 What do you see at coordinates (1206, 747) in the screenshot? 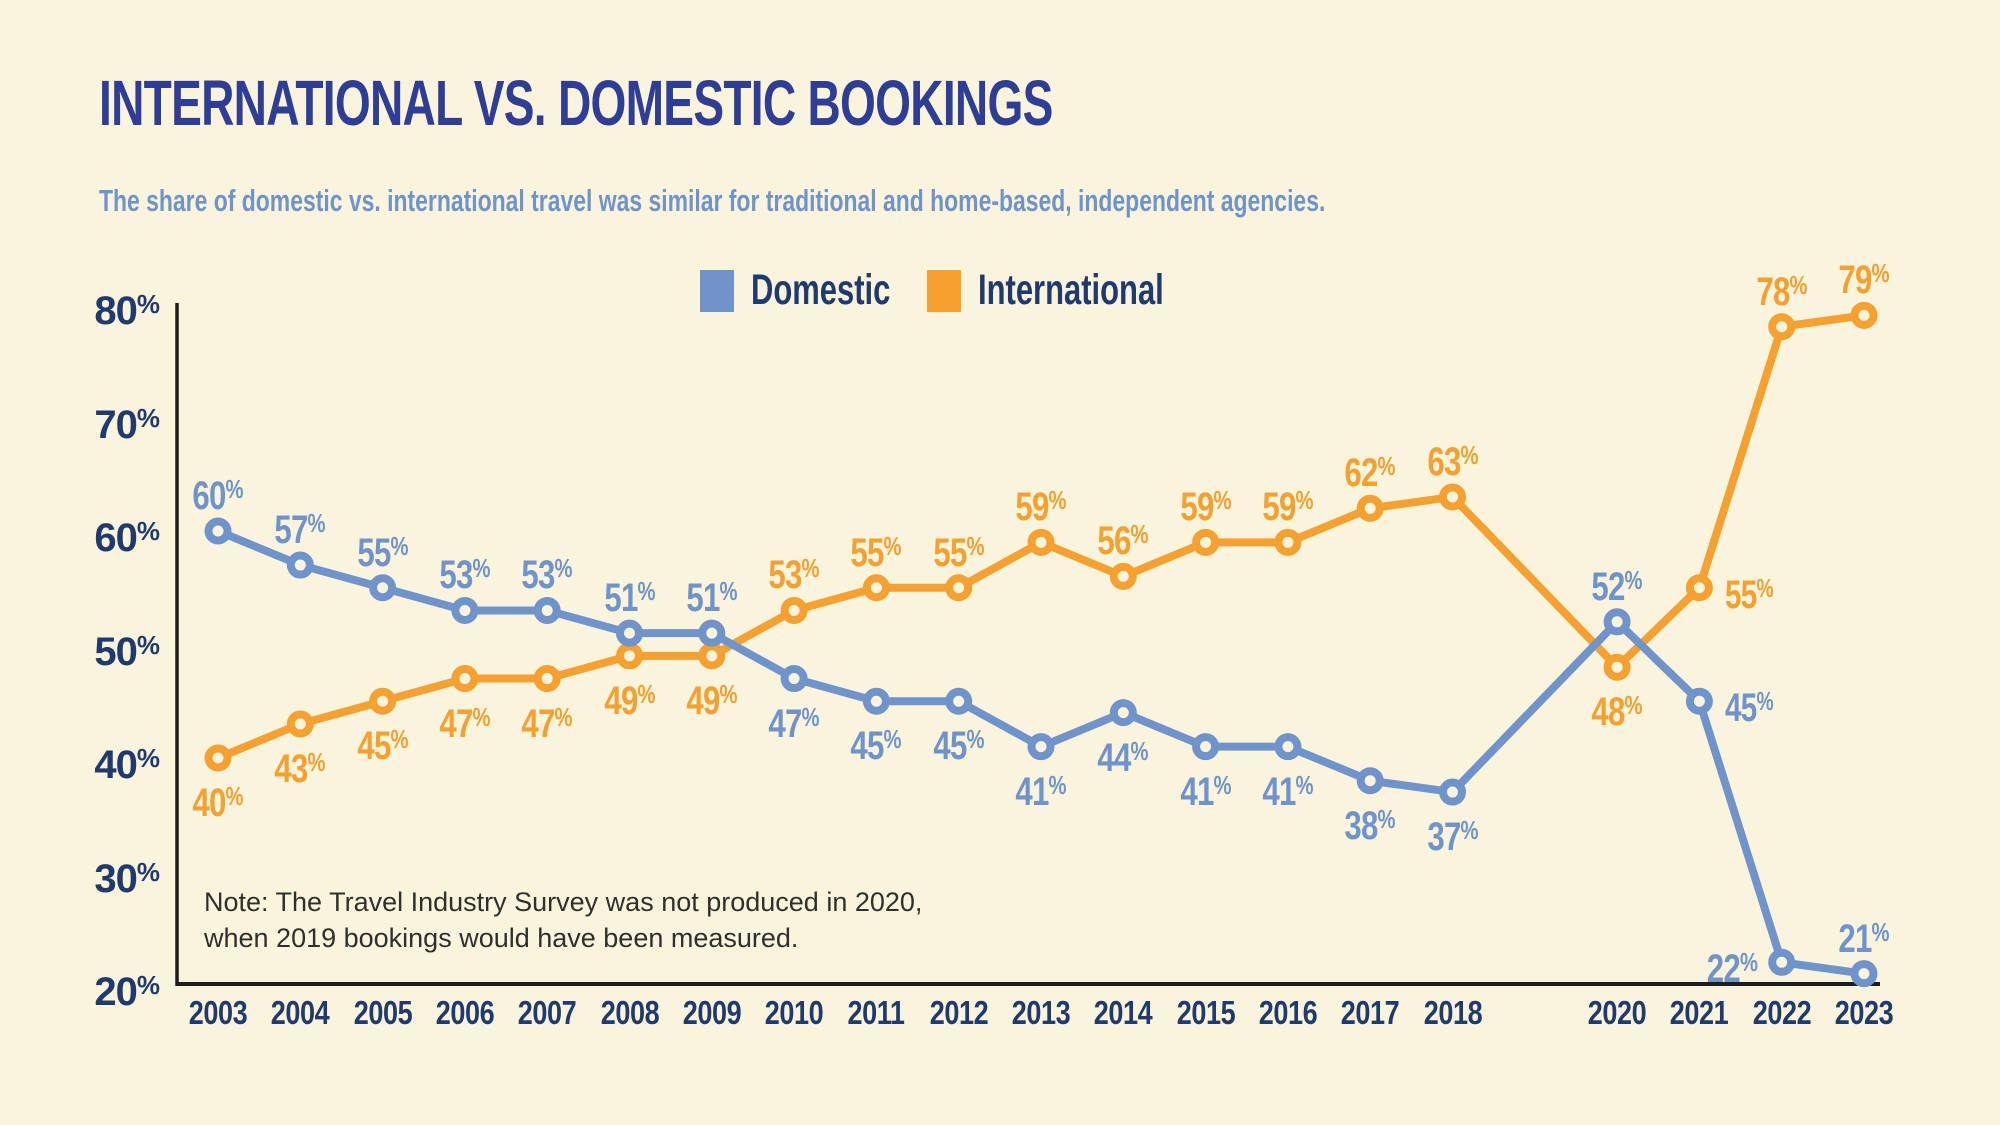
I see `domestic-point-2015` at bounding box center [1206, 747].